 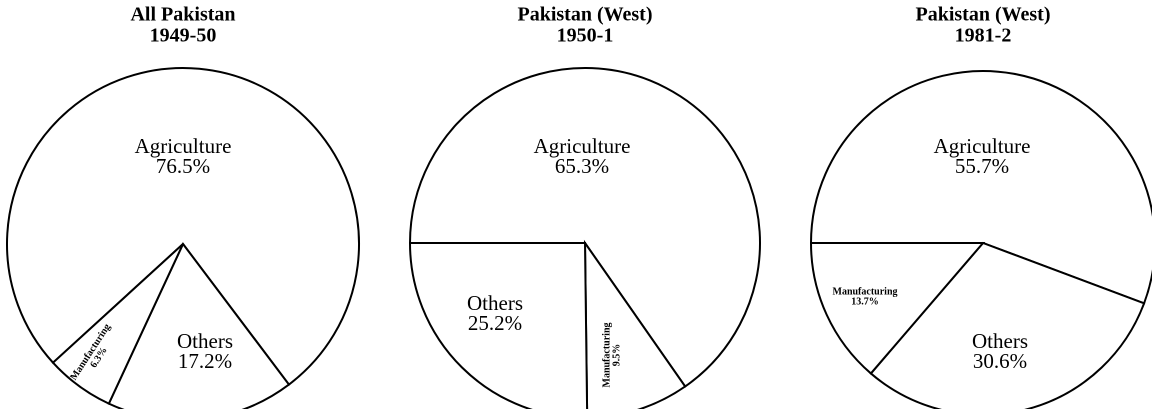 I want to click on value-label: 55.7%, so click(x=982, y=166).